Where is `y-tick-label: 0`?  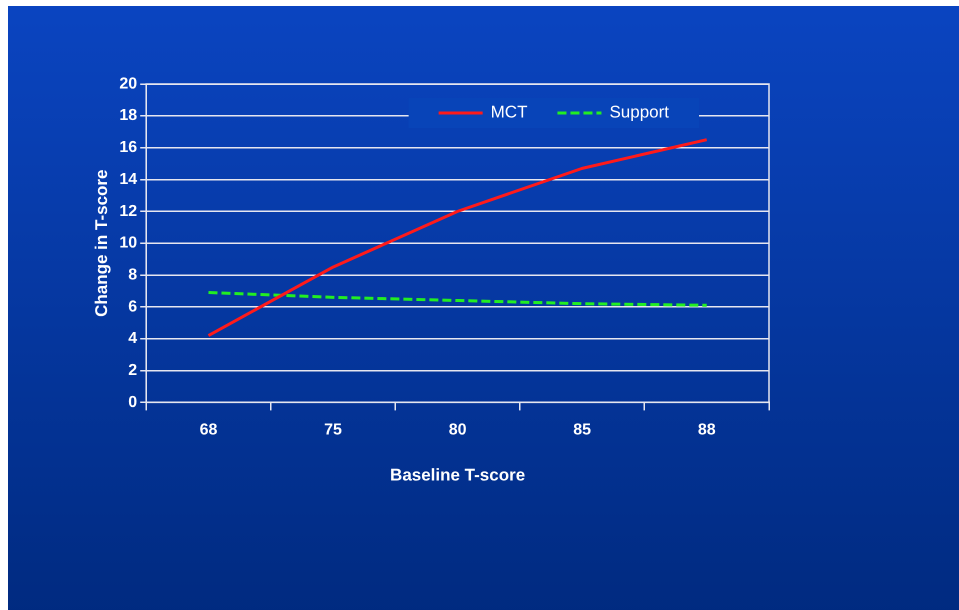
y-tick-label: 0 is located at coordinates (133, 402).